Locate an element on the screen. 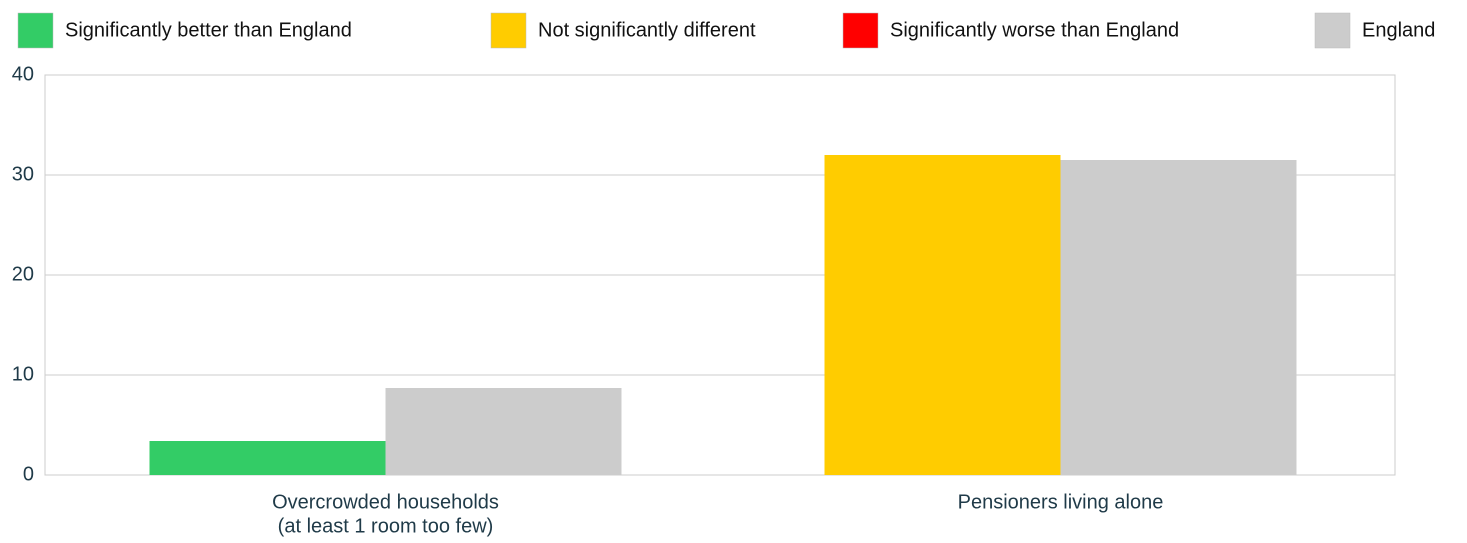  x-tick-label: Overcrowded households is located at coordinates (385, 502).